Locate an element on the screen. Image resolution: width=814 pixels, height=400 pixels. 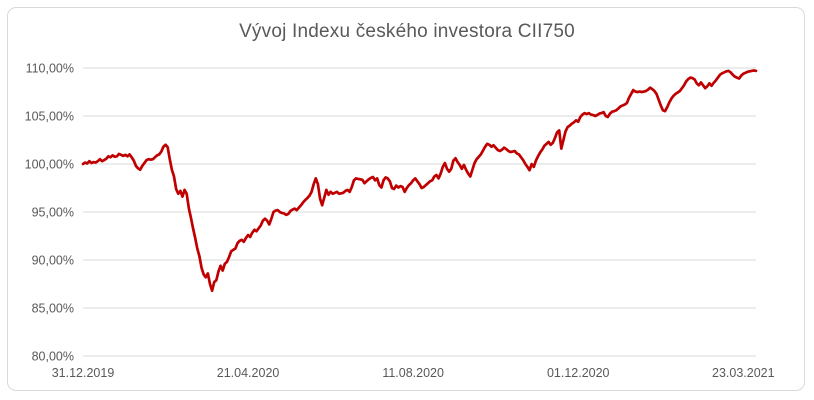
y-axis-tick-label: 100,00% is located at coordinates (49, 165).